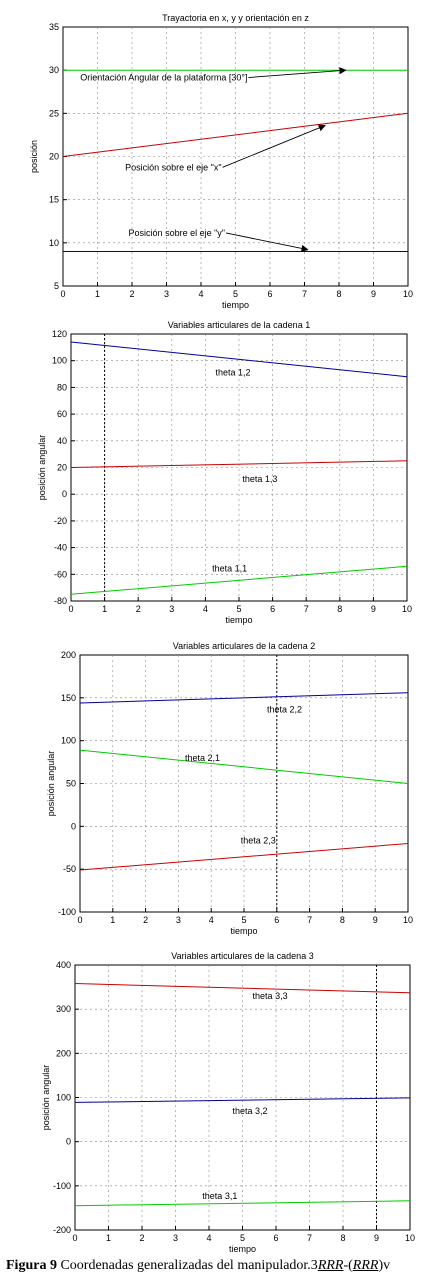 Image resolution: width=442 pixels, height=1285 pixels. What do you see at coordinates (219, 1196) in the screenshot?
I see `annotation-label: theta 3,1` at bounding box center [219, 1196].